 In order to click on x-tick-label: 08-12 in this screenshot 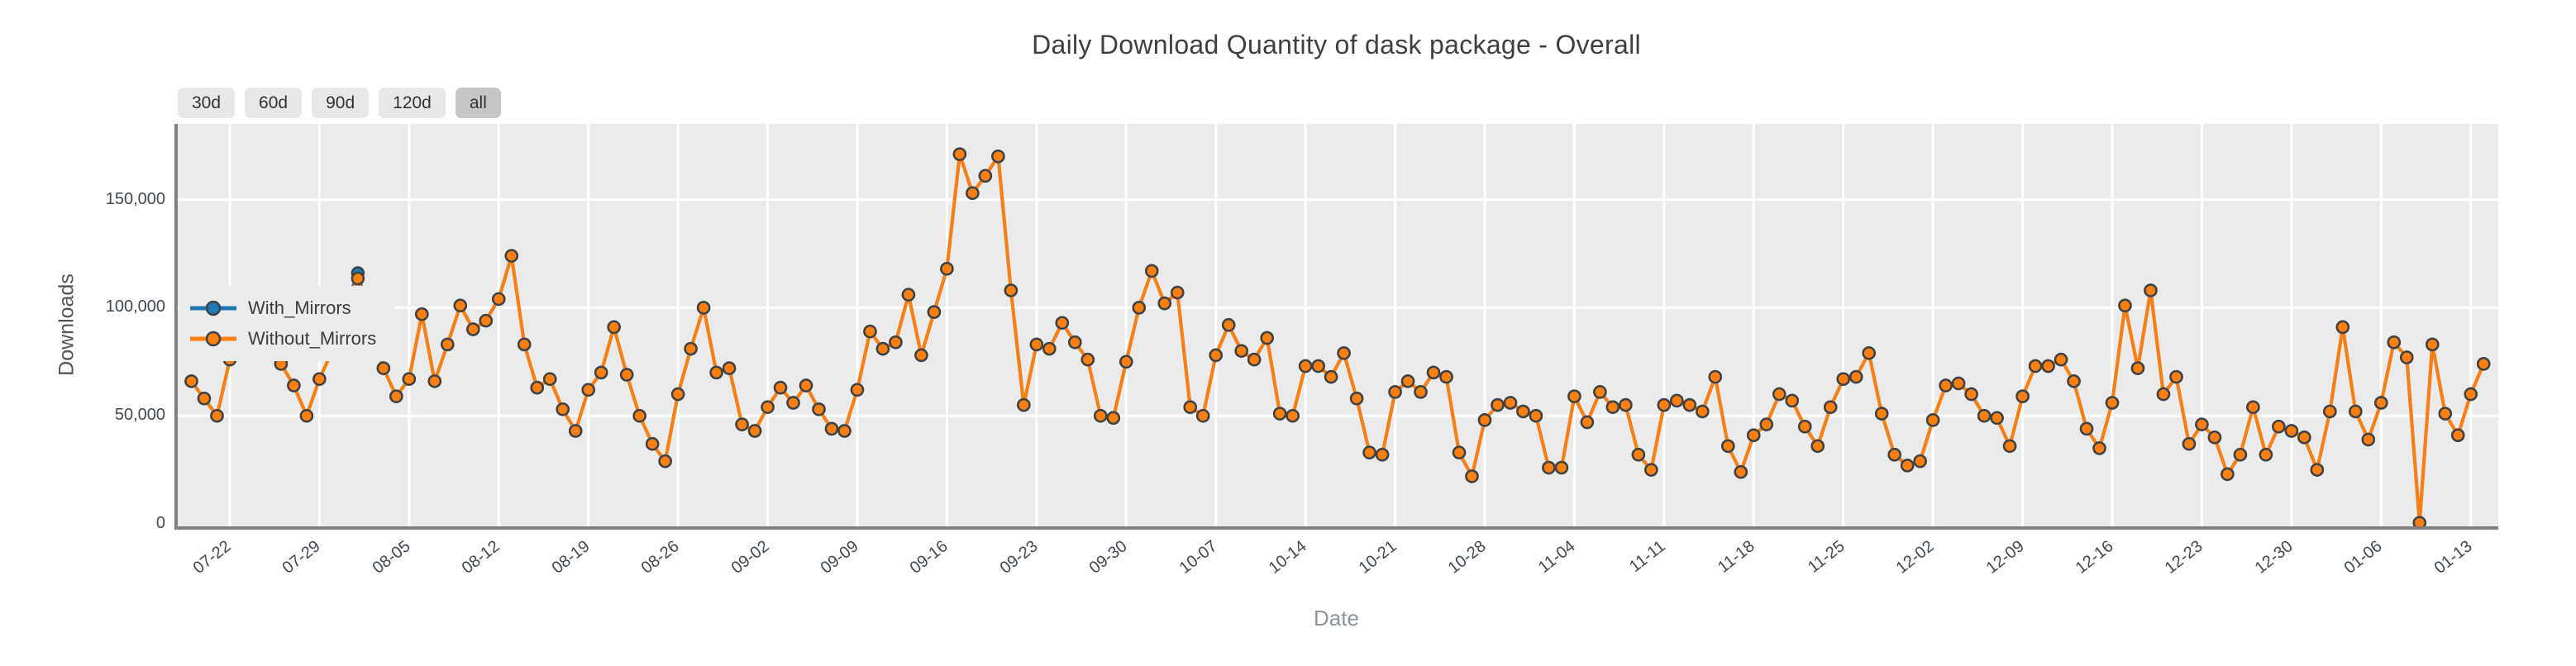, I will do `click(480, 557)`.